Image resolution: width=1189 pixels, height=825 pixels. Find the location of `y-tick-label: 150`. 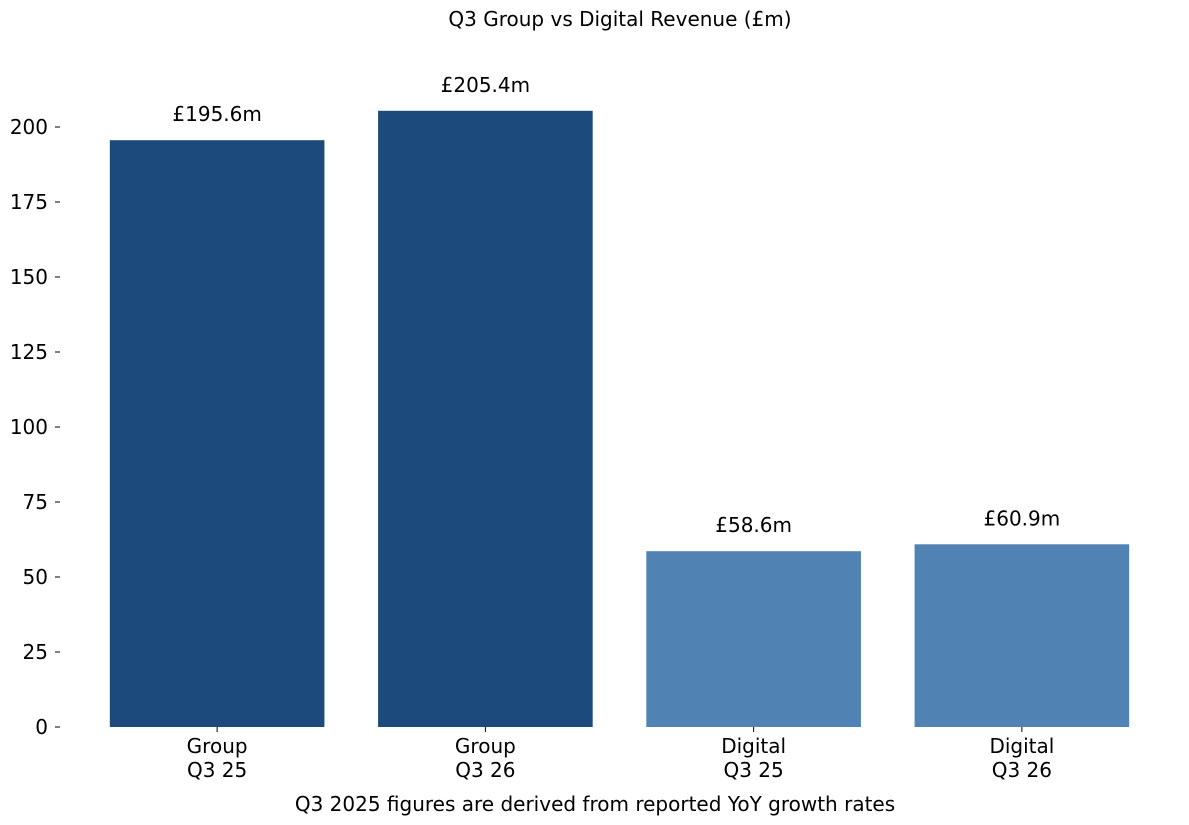

y-tick-label: 150 is located at coordinates (29, 277).